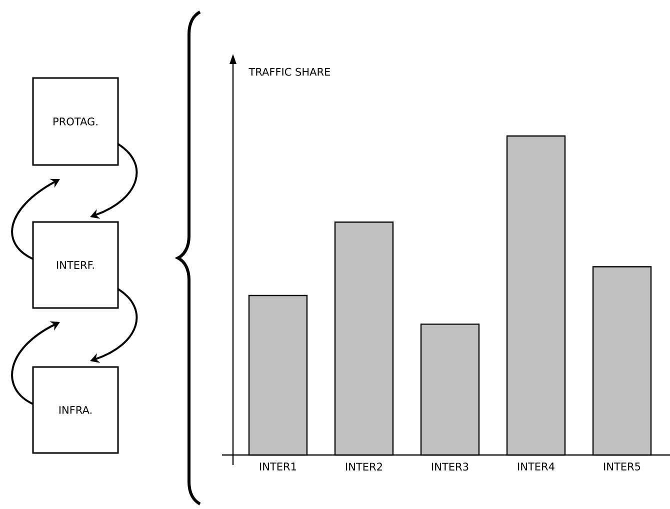 Image resolution: width=670 pixels, height=509 pixels. Describe the element at coordinates (364, 466) in the screenshot. I see `x-tick-label: INTER2` at that location.